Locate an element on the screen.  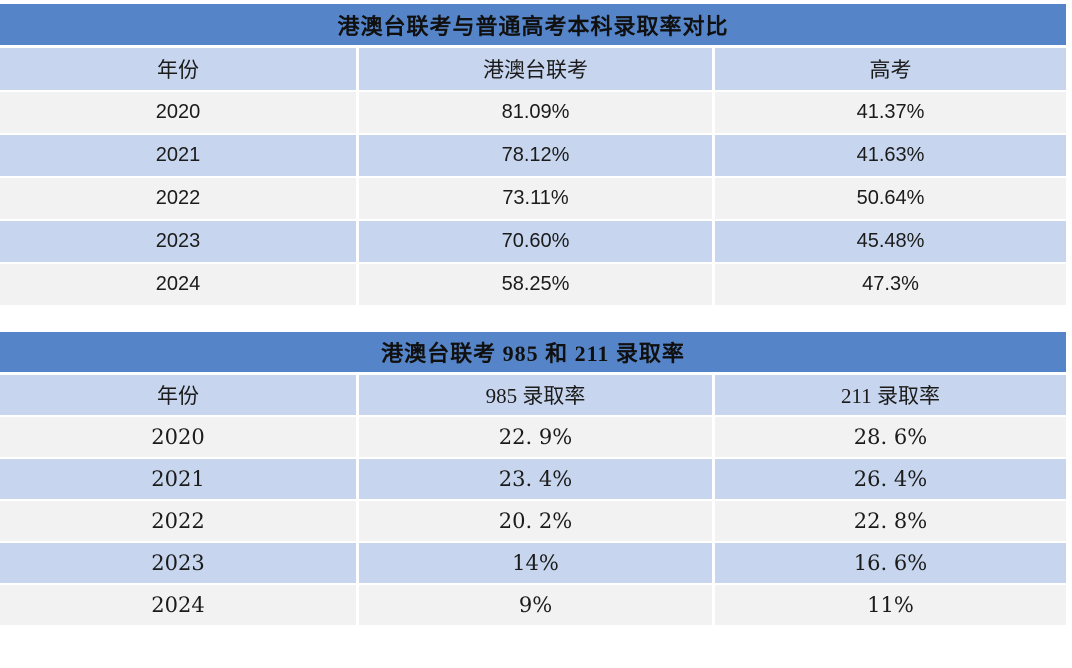
table1-header-year: 年份 is located at coordinates (178, 70).